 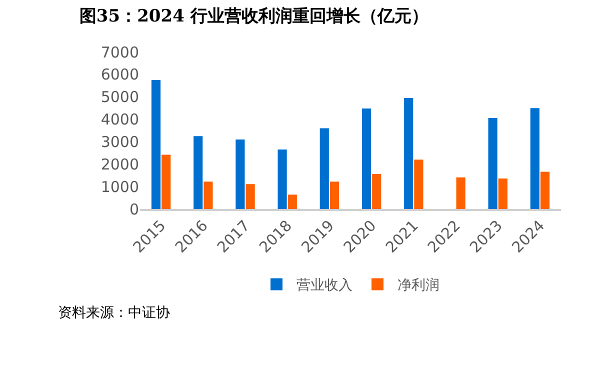 What do you see at coordinates (119, 75) in the screenshot?
I see `y-tick-label: 6000` at bounding box center [119, 75].